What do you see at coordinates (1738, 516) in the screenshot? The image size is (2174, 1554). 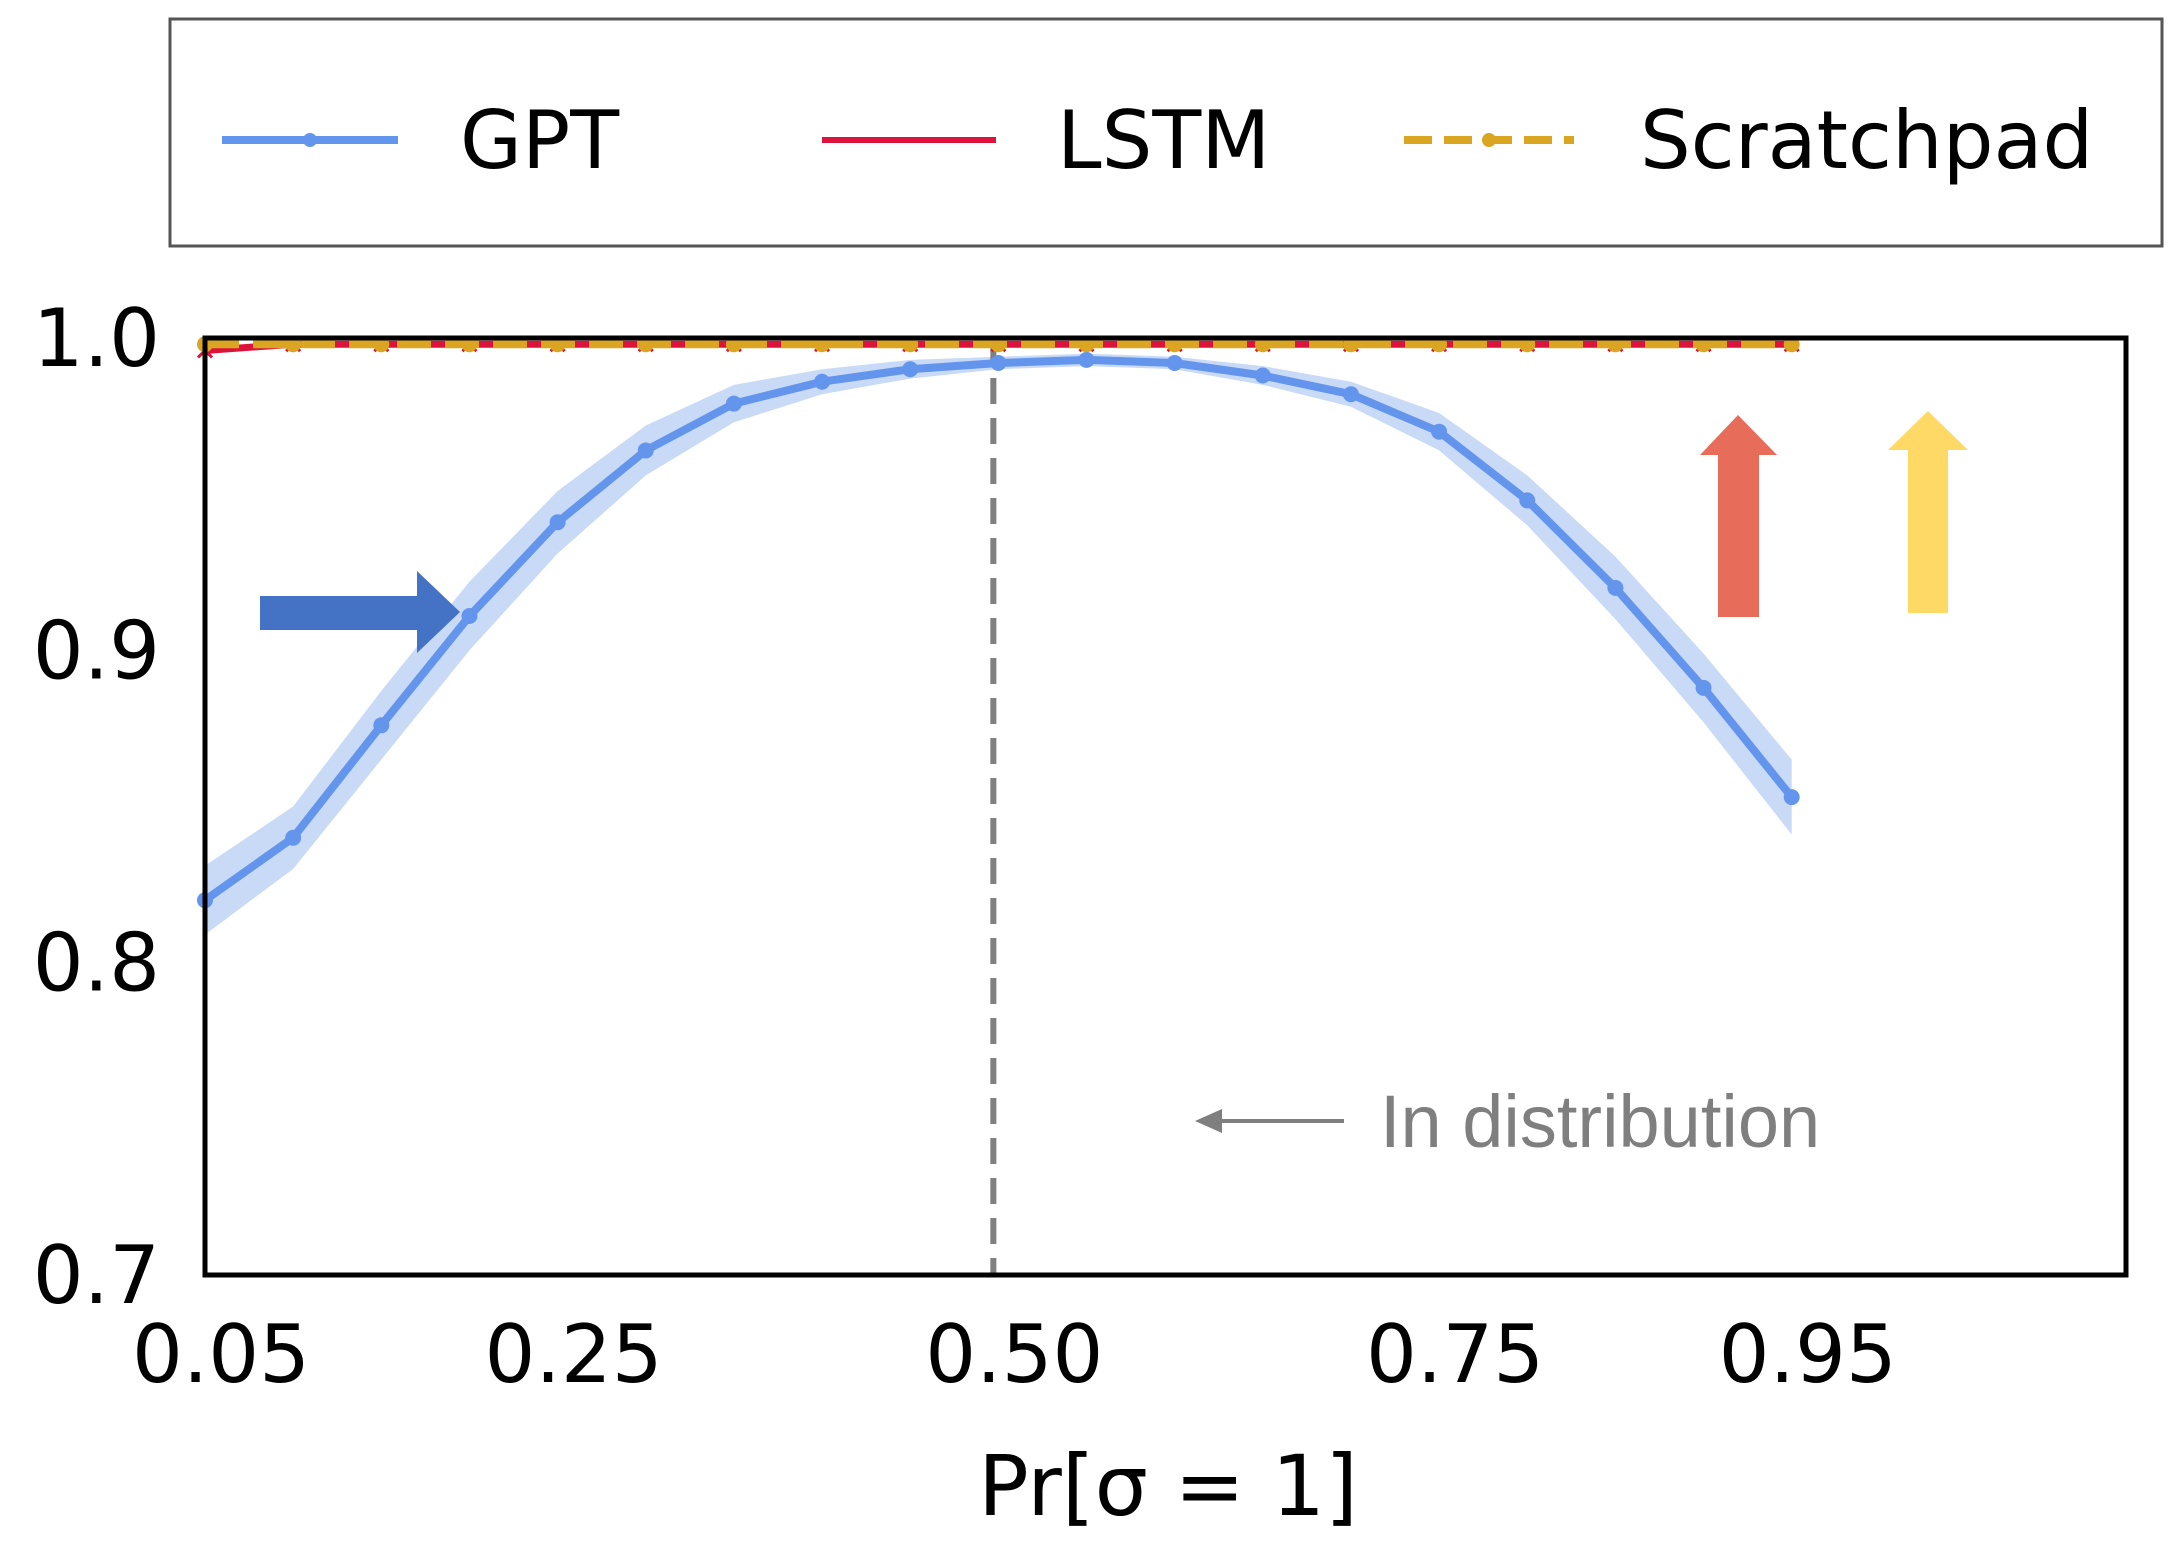 I see `arrow-up-red` at bounding box center [1738, 516].